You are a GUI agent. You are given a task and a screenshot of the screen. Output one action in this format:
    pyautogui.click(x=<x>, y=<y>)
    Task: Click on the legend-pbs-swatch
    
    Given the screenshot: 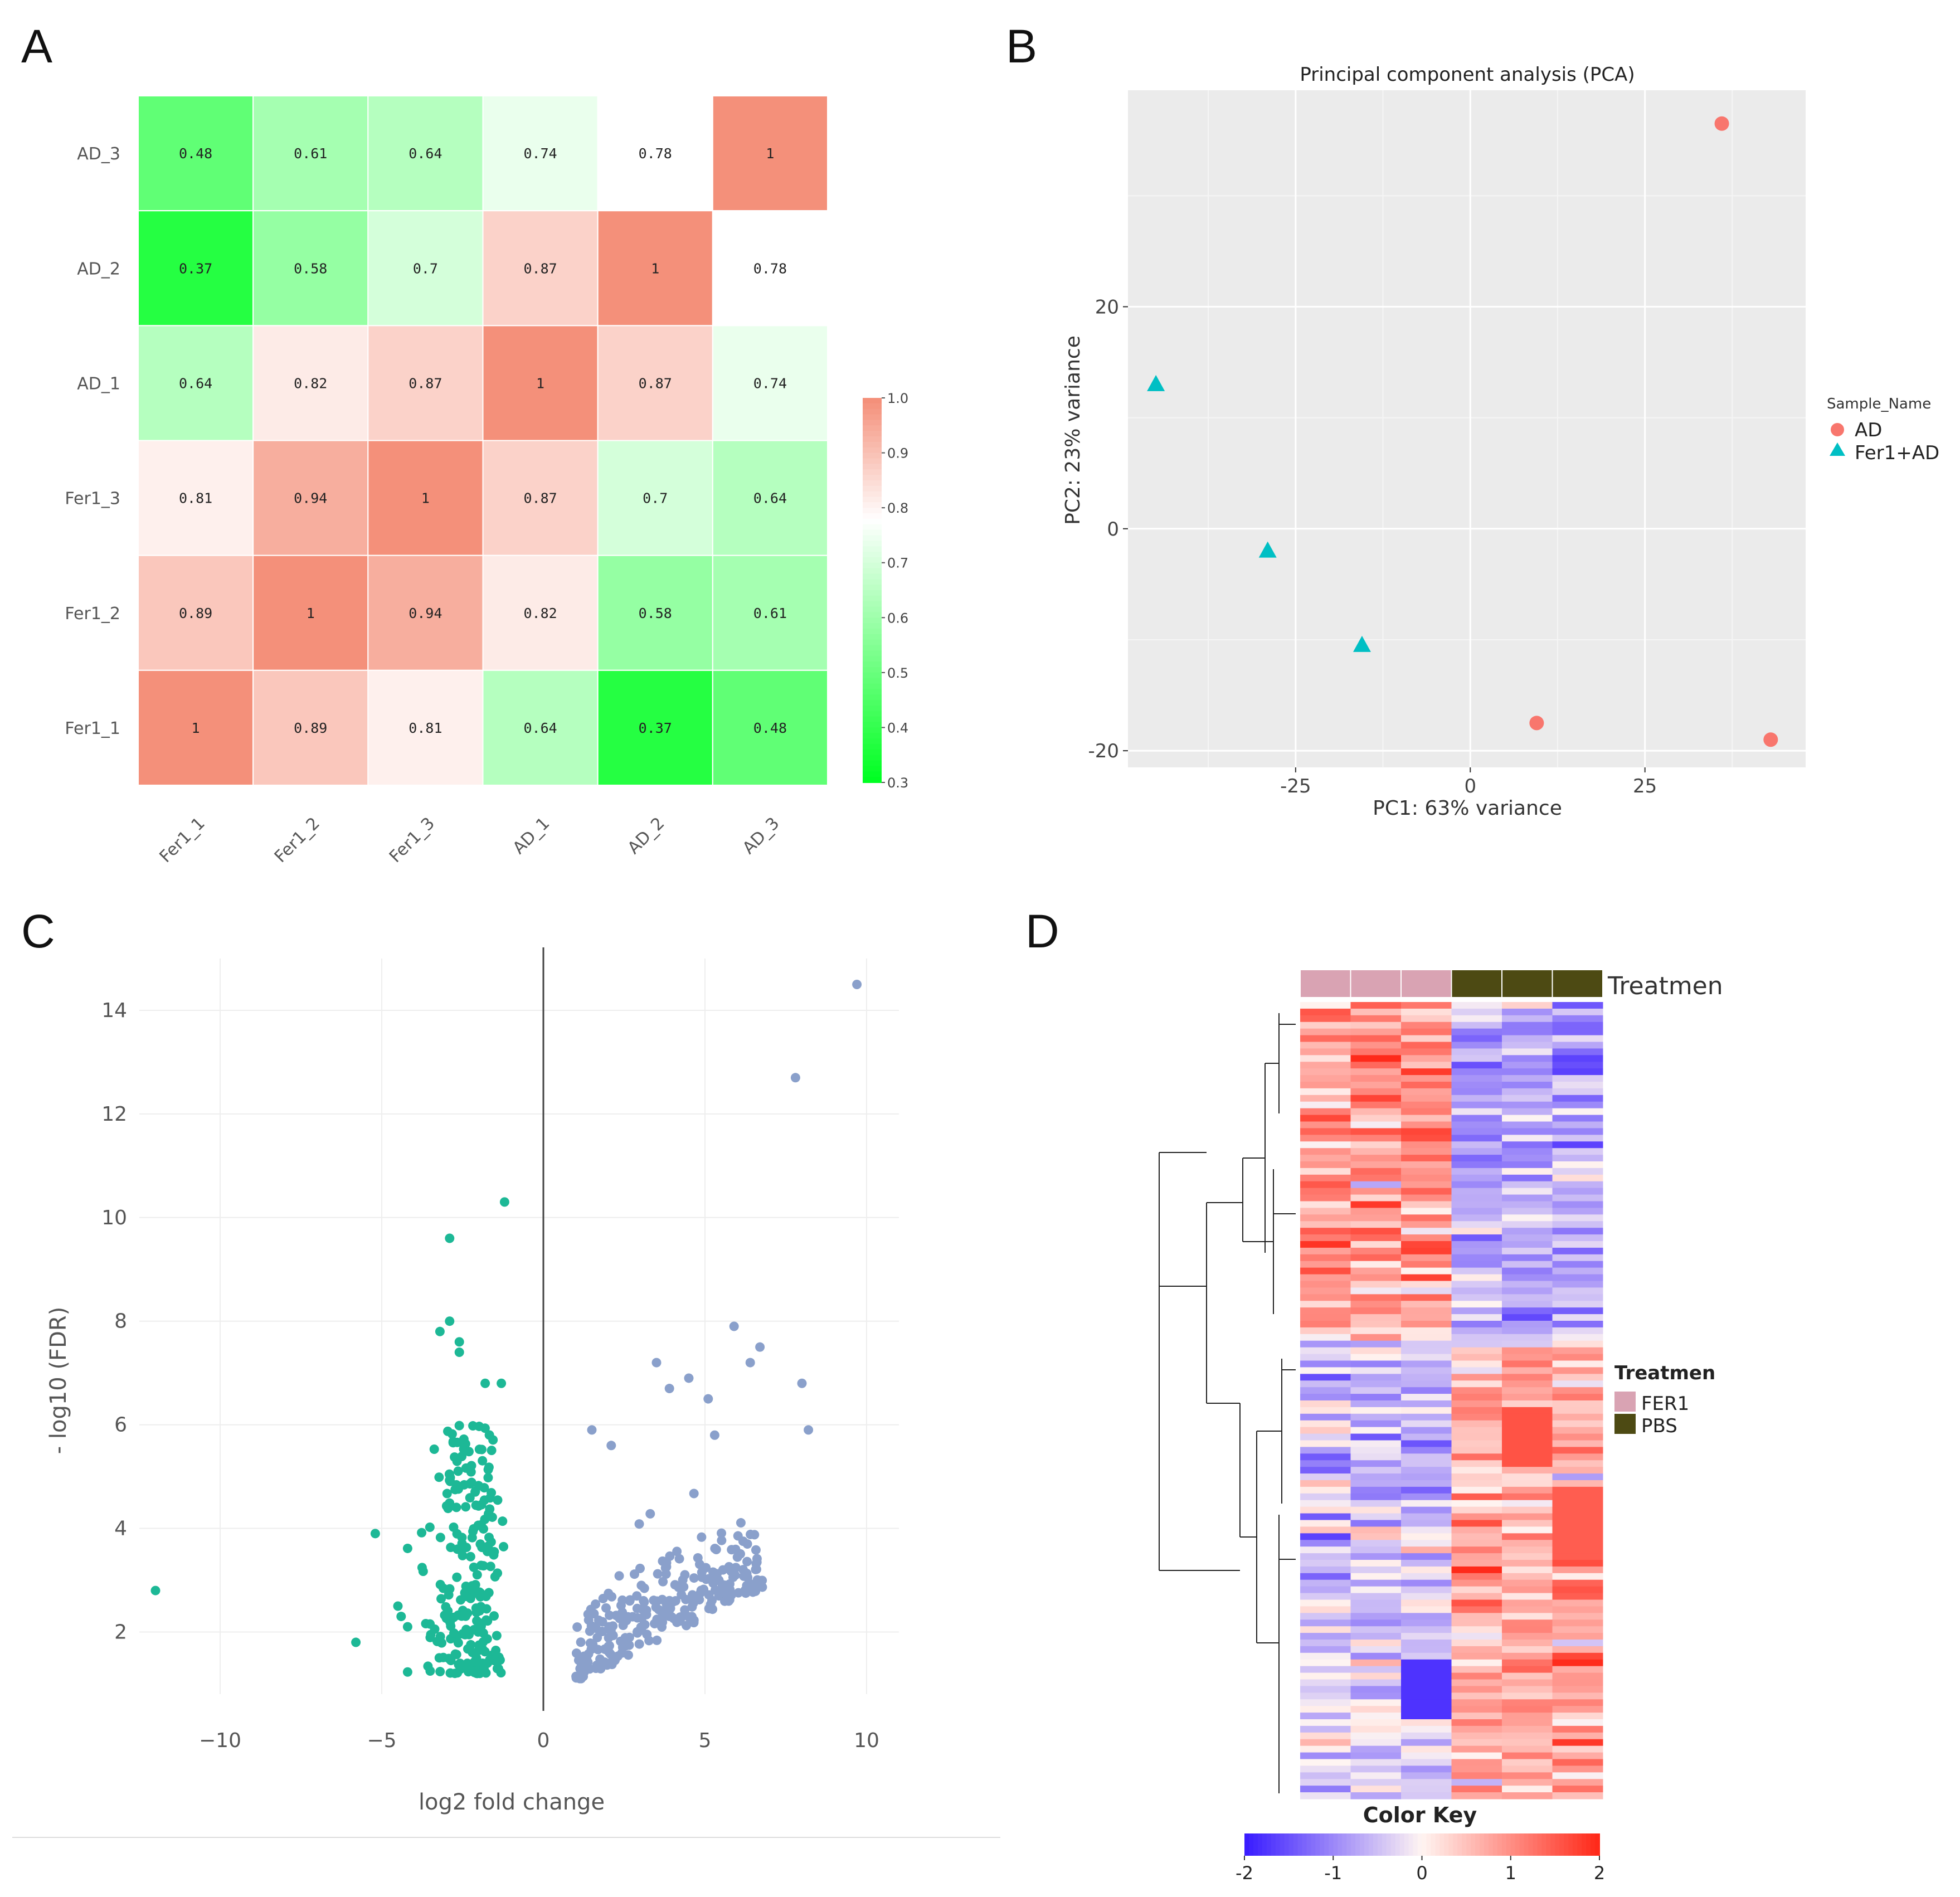 What is the action you would take?
    pyautogui.click(x=1625, y=1424)
    